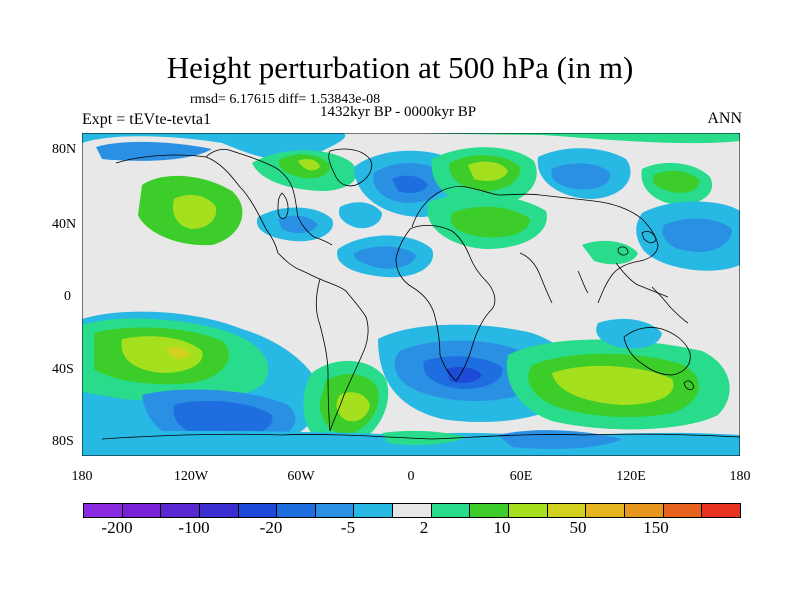 The width and height of the screenshot is (800, 600). I want to click on lon-label-180w: 180, so click(82, 476).